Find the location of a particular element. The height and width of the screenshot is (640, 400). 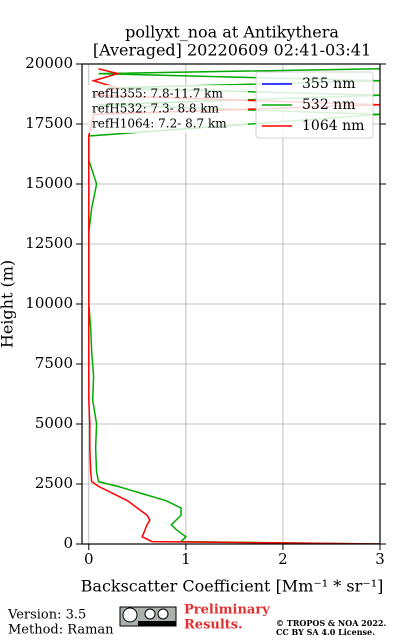

y-tick-label: 5000 is located at coordinates (54, 423).